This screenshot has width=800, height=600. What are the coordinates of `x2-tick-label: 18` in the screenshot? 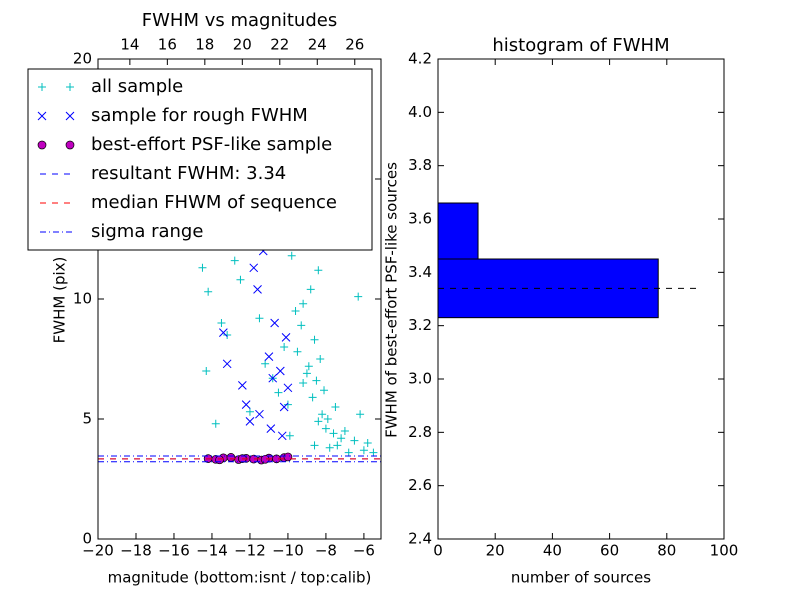 It's located at (204, 45).